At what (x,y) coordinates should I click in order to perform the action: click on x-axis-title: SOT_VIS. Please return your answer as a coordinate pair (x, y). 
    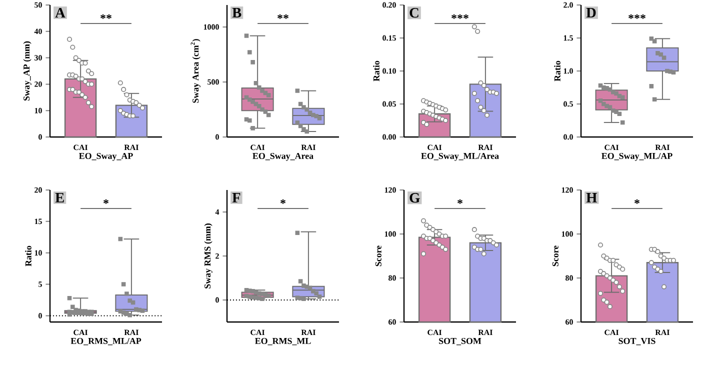
    Looking at the image, I should click on (637, 342).